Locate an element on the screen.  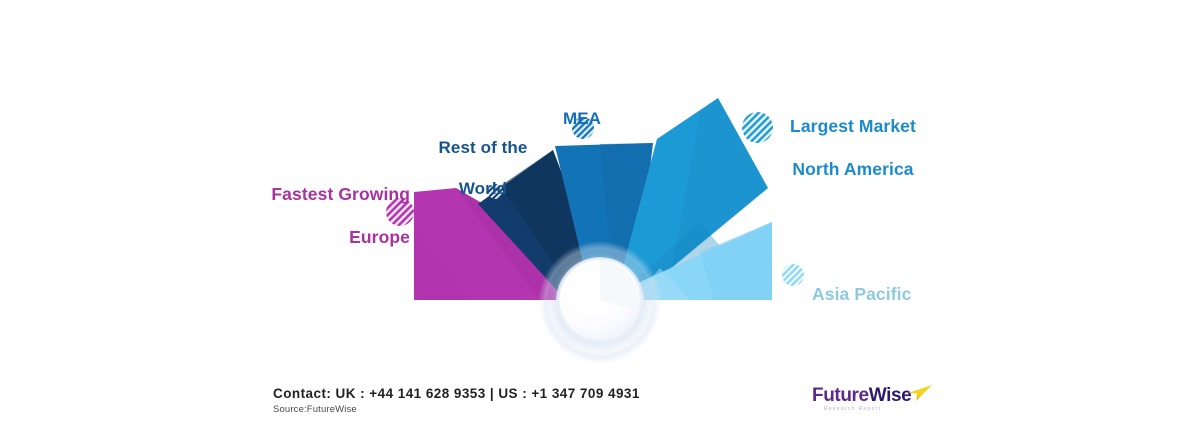
logo-swoosh-icon is located at coordinates (920, 393).